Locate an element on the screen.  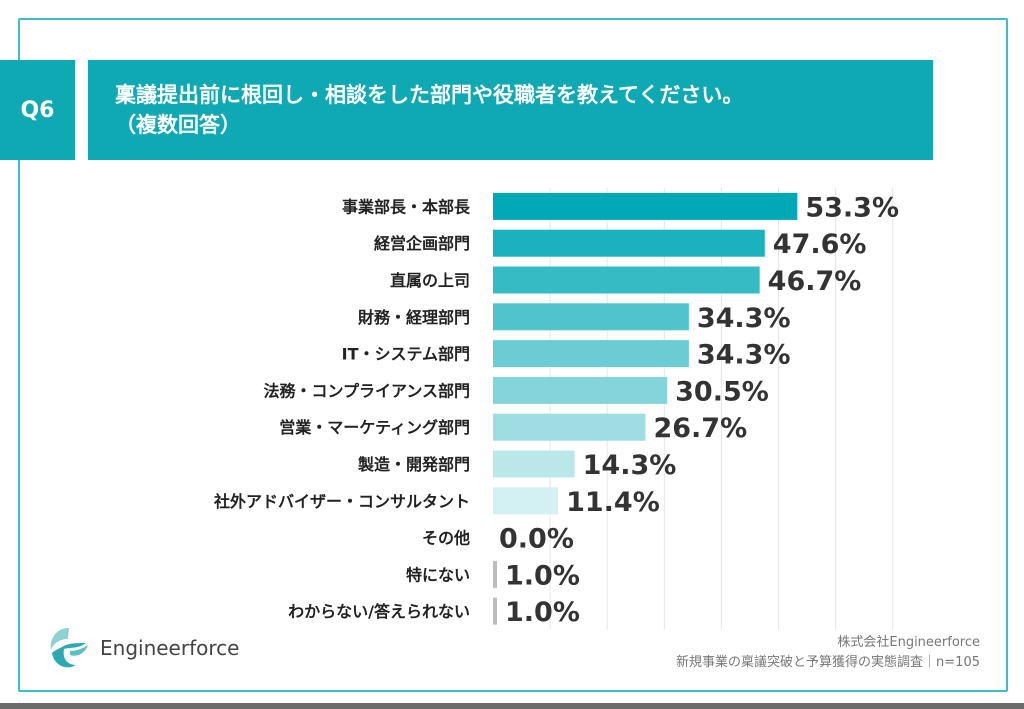
value-label: 47.6% is located at coordinates (820, 244).